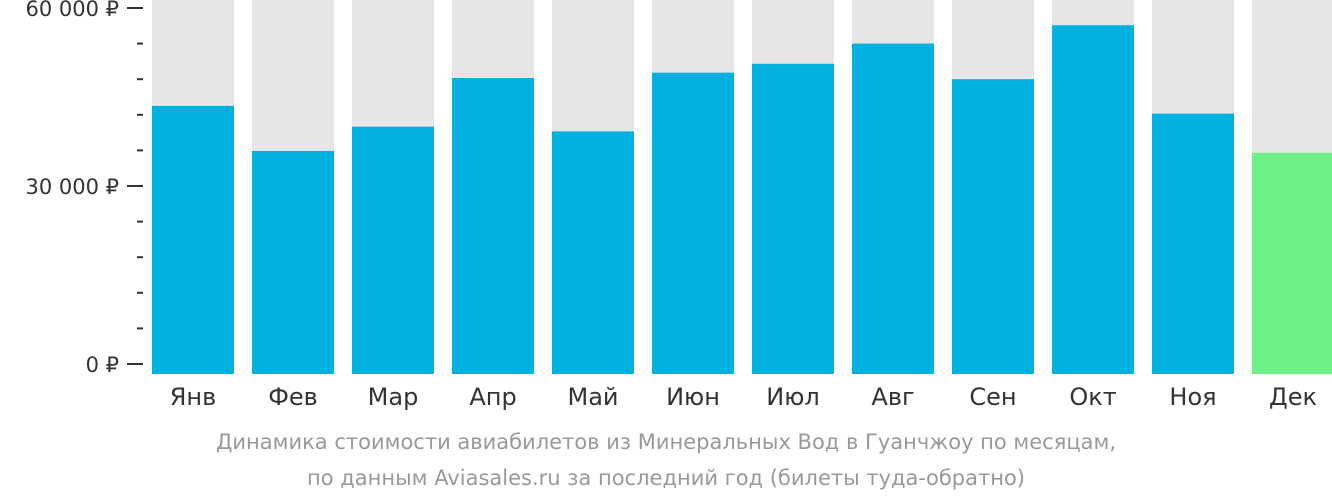  I want to click on y-tick-label: 60 000 ₽, so click(72, 10).